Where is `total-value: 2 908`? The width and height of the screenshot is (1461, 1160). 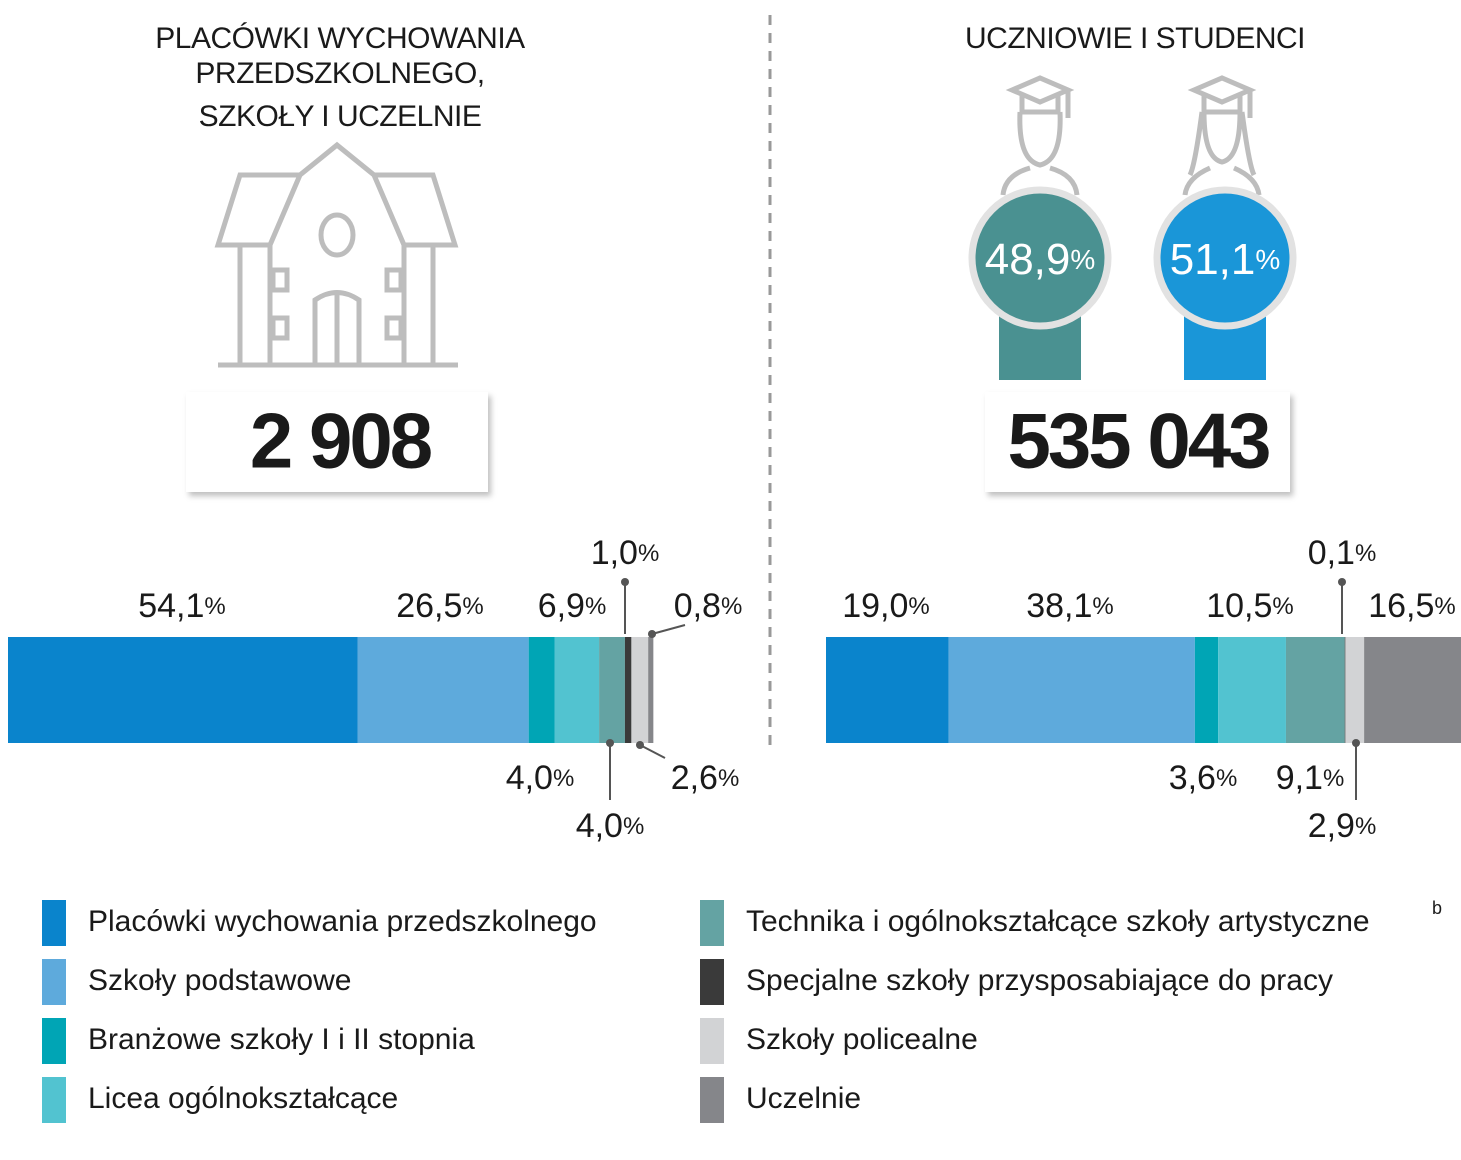
total-value: 2 908 is located at coordinates (340, 441).